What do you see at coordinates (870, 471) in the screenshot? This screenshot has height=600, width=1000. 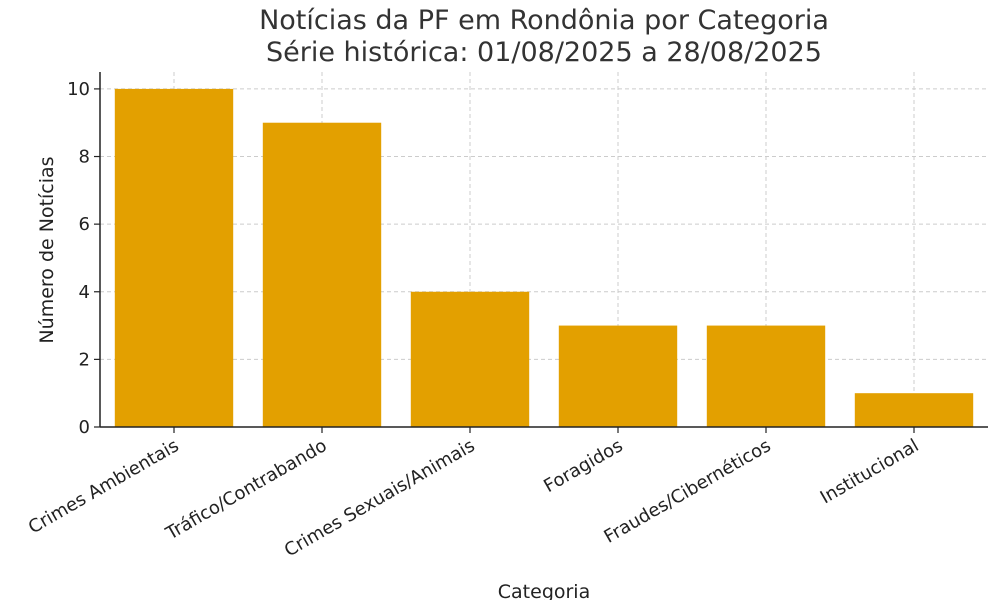 I see `x-tick-label: Institucional` at bounding box center [870, 471].